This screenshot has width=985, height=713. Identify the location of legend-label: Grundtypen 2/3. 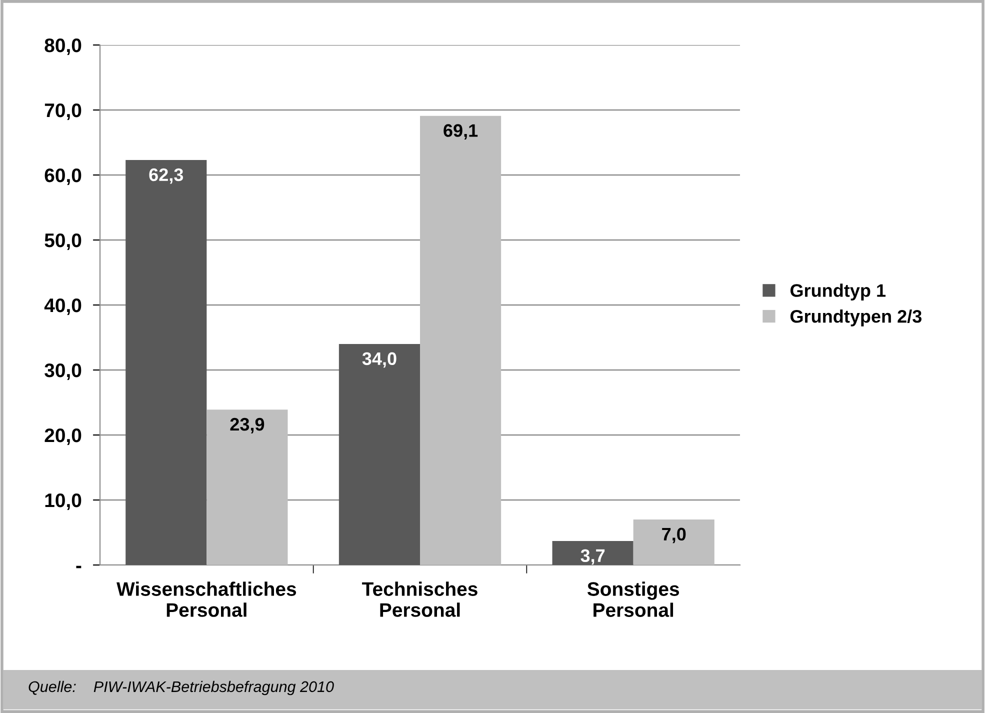
(856, 318).